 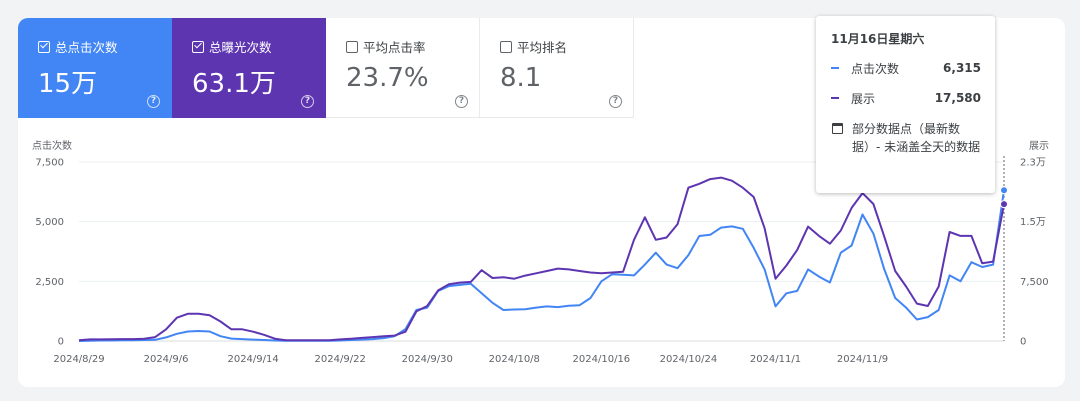 What do you see at coordinates (387, 78) in the screenshot?
I see `metric-value: 23.7%` at bounding box center [387, 78].